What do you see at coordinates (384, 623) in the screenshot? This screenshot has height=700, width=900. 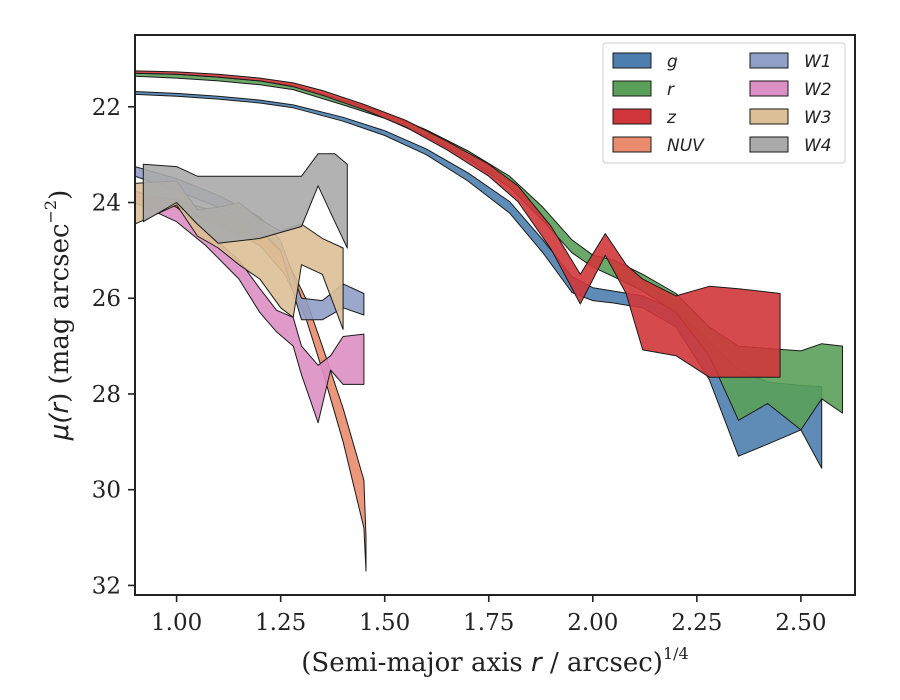 I see `x-tick-label: 1.50` at bounding box center [384, 623].